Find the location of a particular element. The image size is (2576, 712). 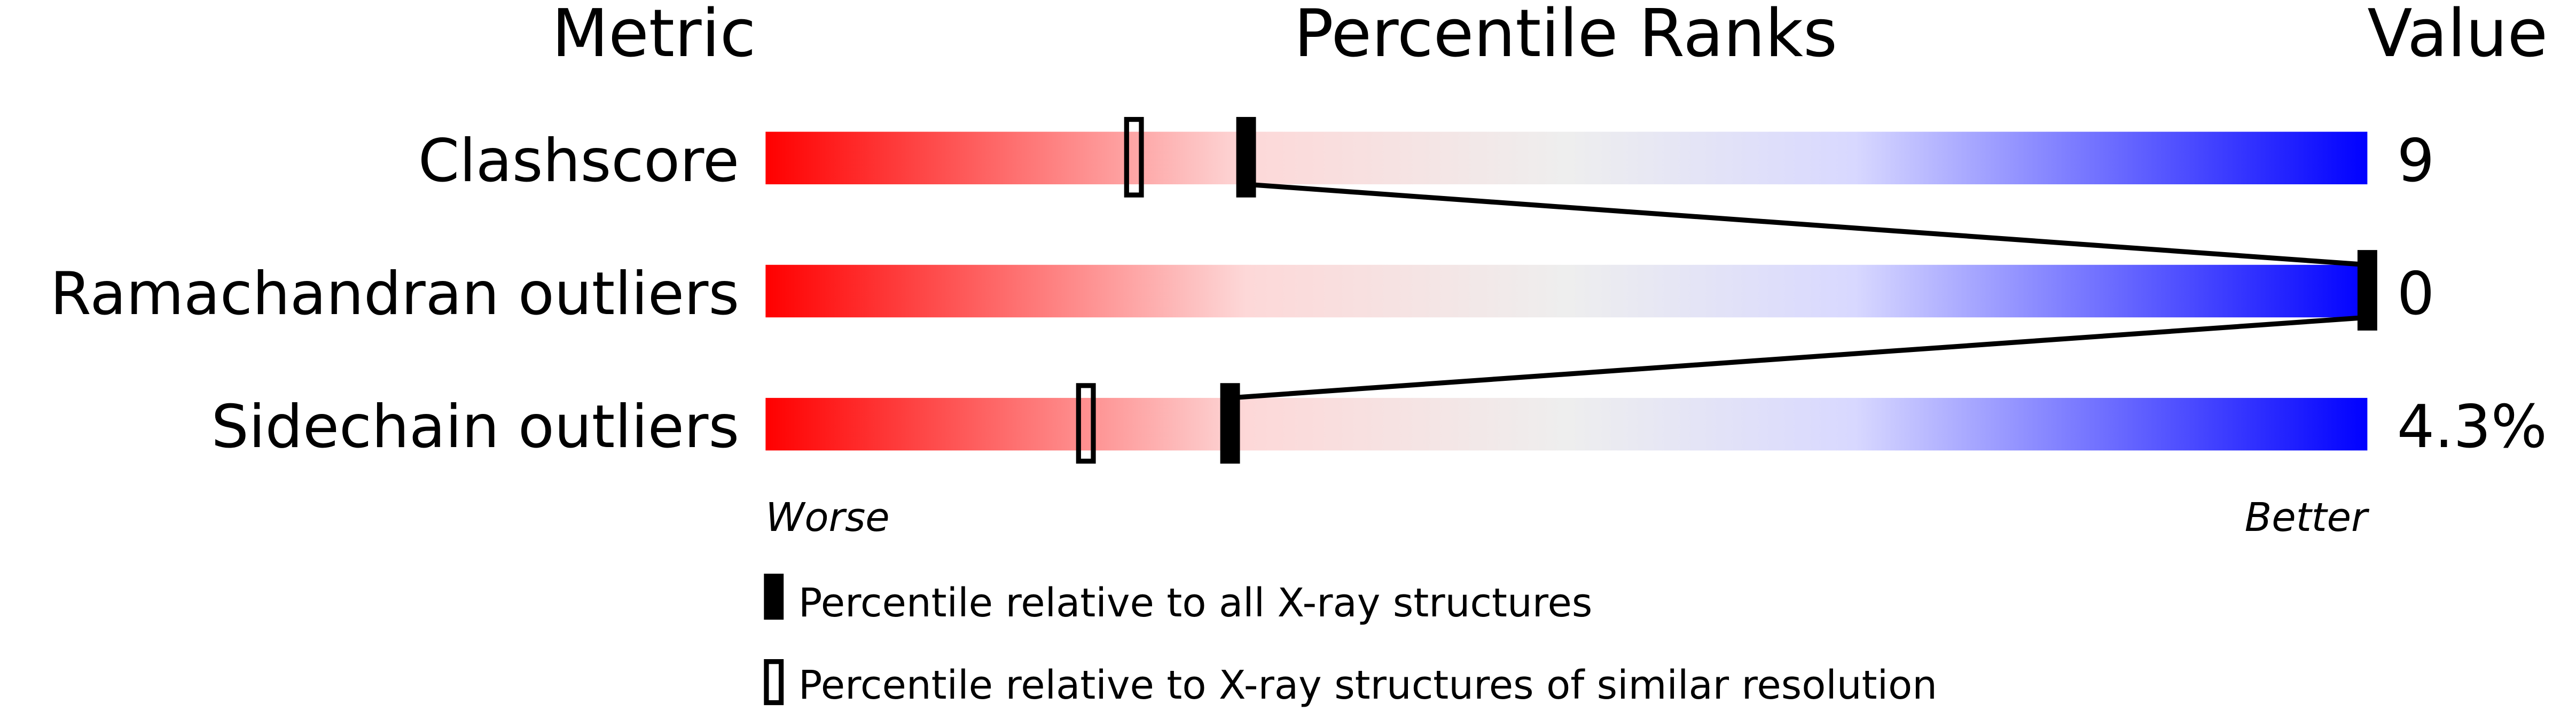

metric-value-clashscore: 9 is located at coordinates (2415, 161).